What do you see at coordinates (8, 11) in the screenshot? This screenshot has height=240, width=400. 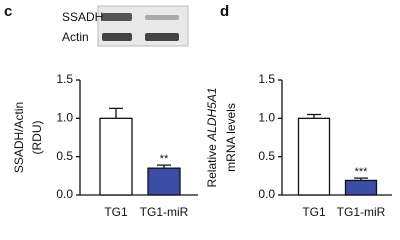 I see `panel-label: c` at bounding box center [8, 11].